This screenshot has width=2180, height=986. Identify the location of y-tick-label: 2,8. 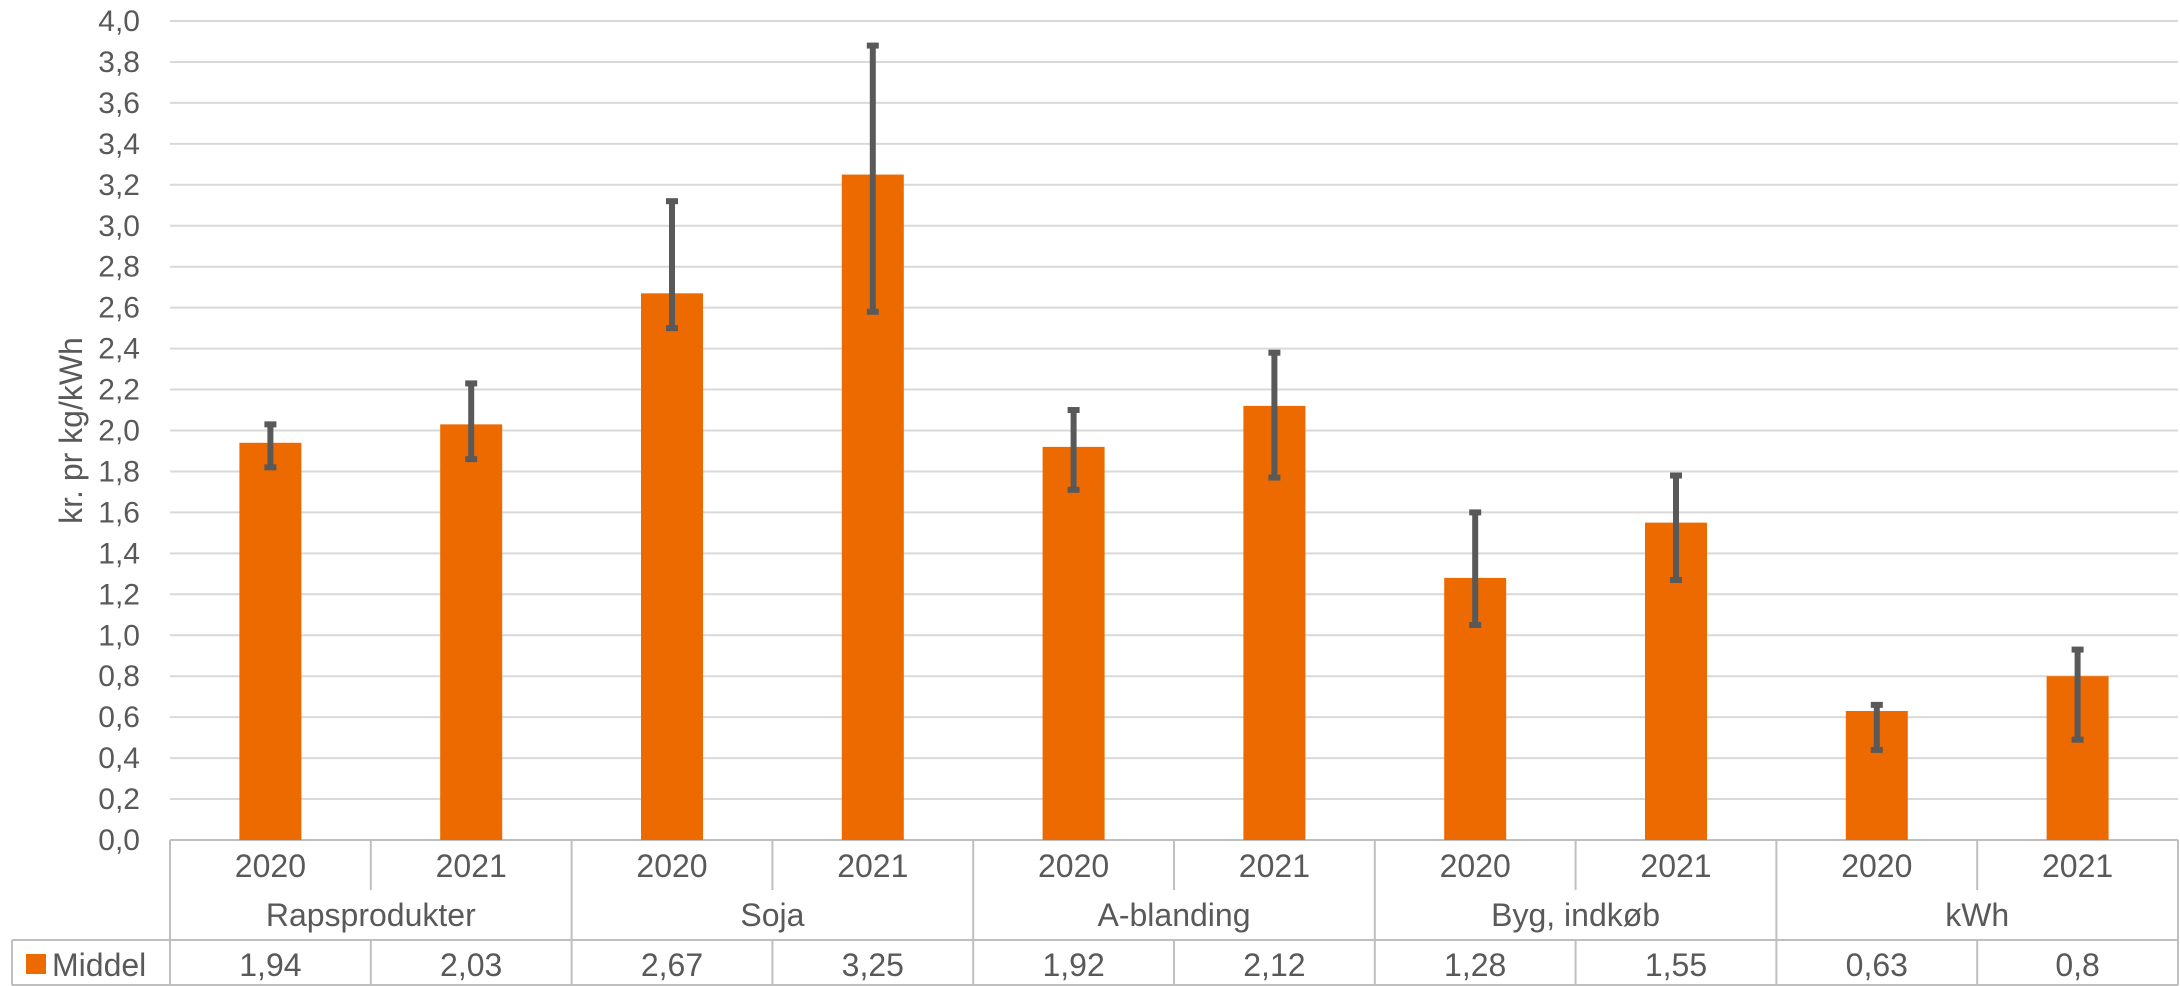
(119, 267).